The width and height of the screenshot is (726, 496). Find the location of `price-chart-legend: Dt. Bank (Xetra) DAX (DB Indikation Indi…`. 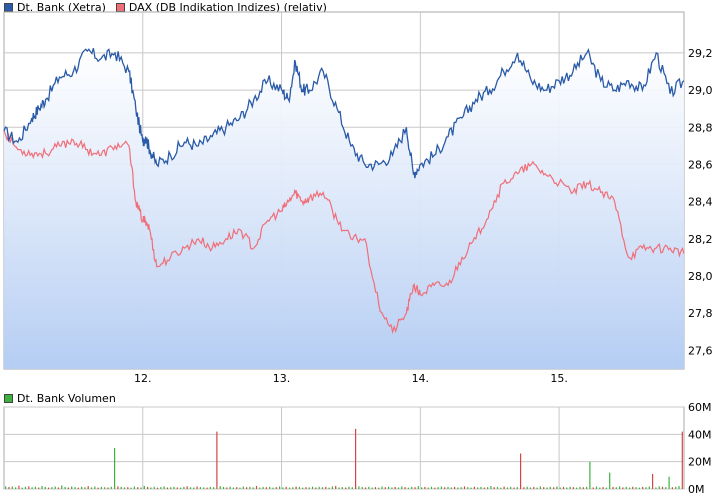

price-chart-legend: Dt. Bank (Xetra) DAX (DB Indikation Indi… is located at coordinates (170, 7).